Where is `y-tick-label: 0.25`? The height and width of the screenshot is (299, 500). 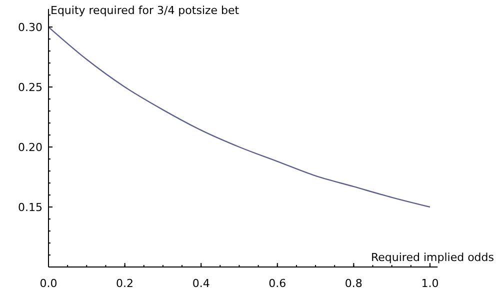
y-tick-label: 0.25 is located at coordinates (30, 87).